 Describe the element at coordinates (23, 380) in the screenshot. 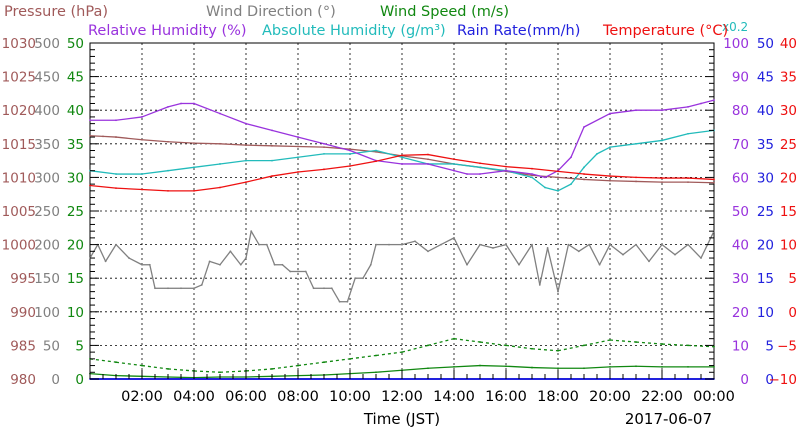

I see `pressure-tick-label: 980` at that location.